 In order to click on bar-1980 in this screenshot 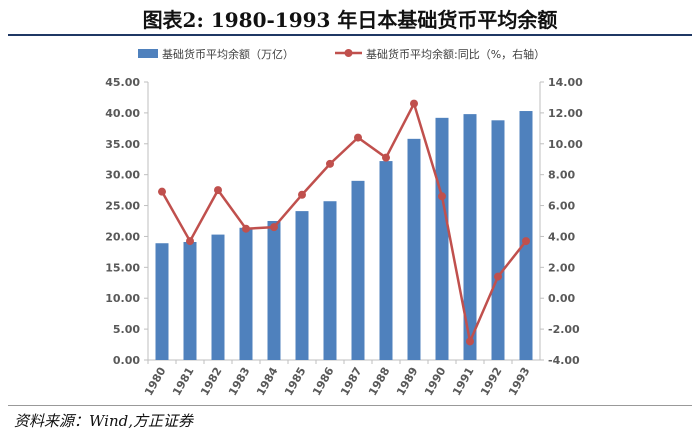, I will do `click(162, 301)`.